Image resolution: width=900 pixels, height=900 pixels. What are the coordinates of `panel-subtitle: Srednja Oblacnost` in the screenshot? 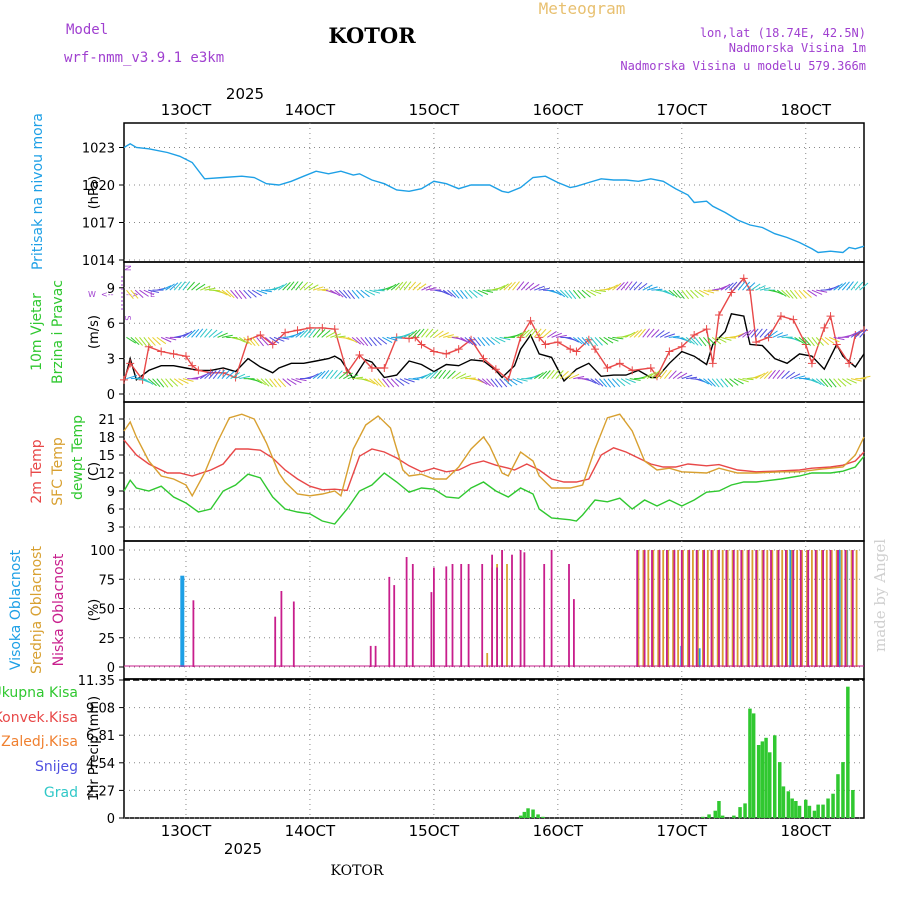 It's located at (37, 610).